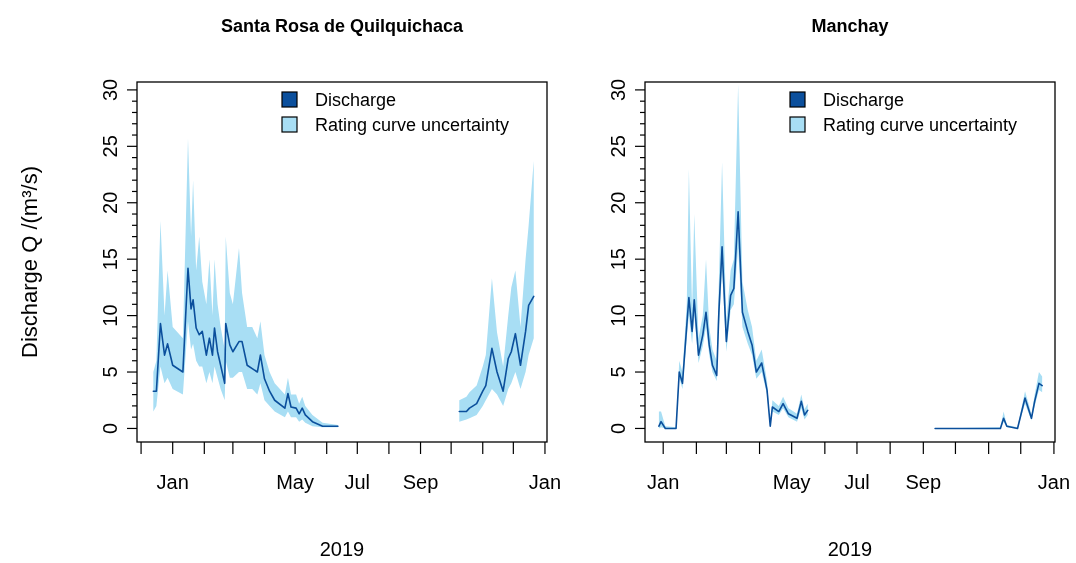  What do you see at coordinates (342, 26) in the screenshot?
I see `chart-title: Santa Rosa de Quilquichaca` at bounding box center [342, 26].